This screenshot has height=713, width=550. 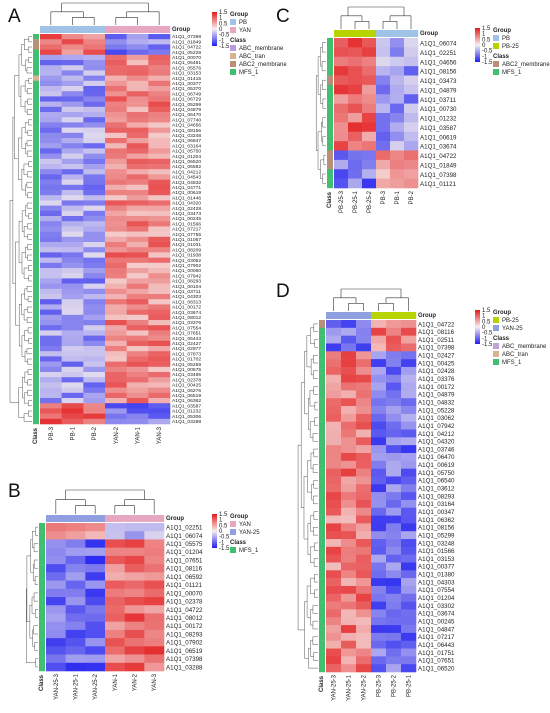 What do you see at coordinates (186, 354) in the screenshot?
I see `row-label: A1Q1_07873` at bounding box center [186, 354].